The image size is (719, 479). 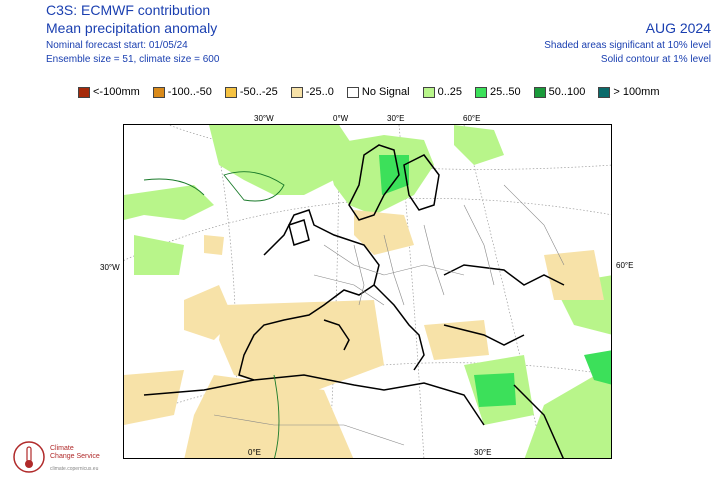 I want to click on legend-label: 25..50, so click(x=505, y=92).